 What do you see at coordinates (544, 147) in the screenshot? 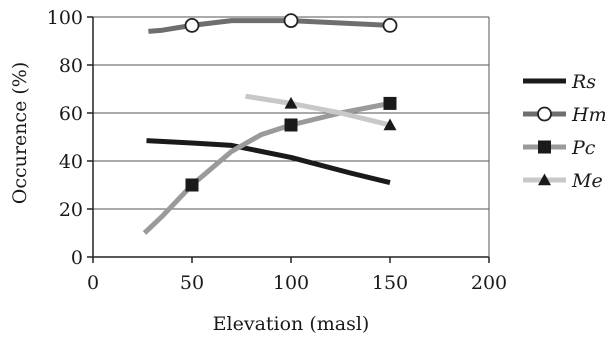
I see `legend-marker-pc` at bounding box center [544, 147].